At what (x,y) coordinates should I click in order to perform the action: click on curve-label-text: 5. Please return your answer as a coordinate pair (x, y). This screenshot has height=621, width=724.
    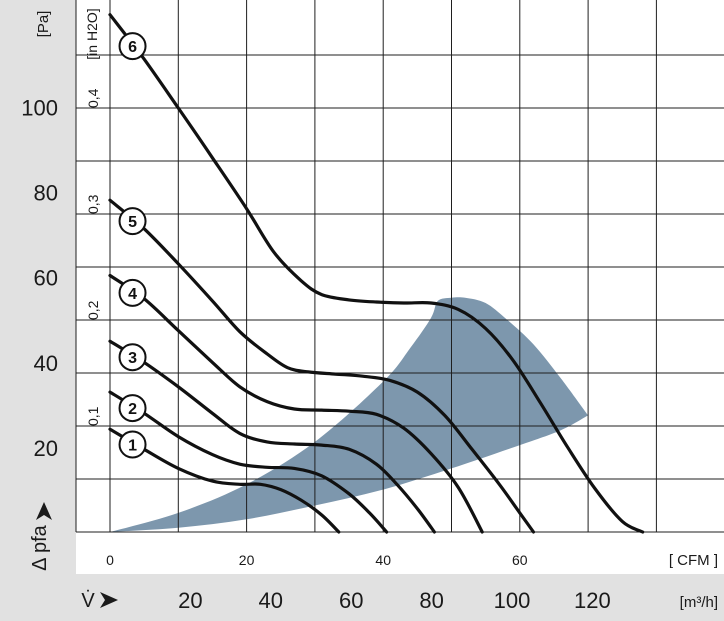
    Looking at the image, I should click on (132, 222).